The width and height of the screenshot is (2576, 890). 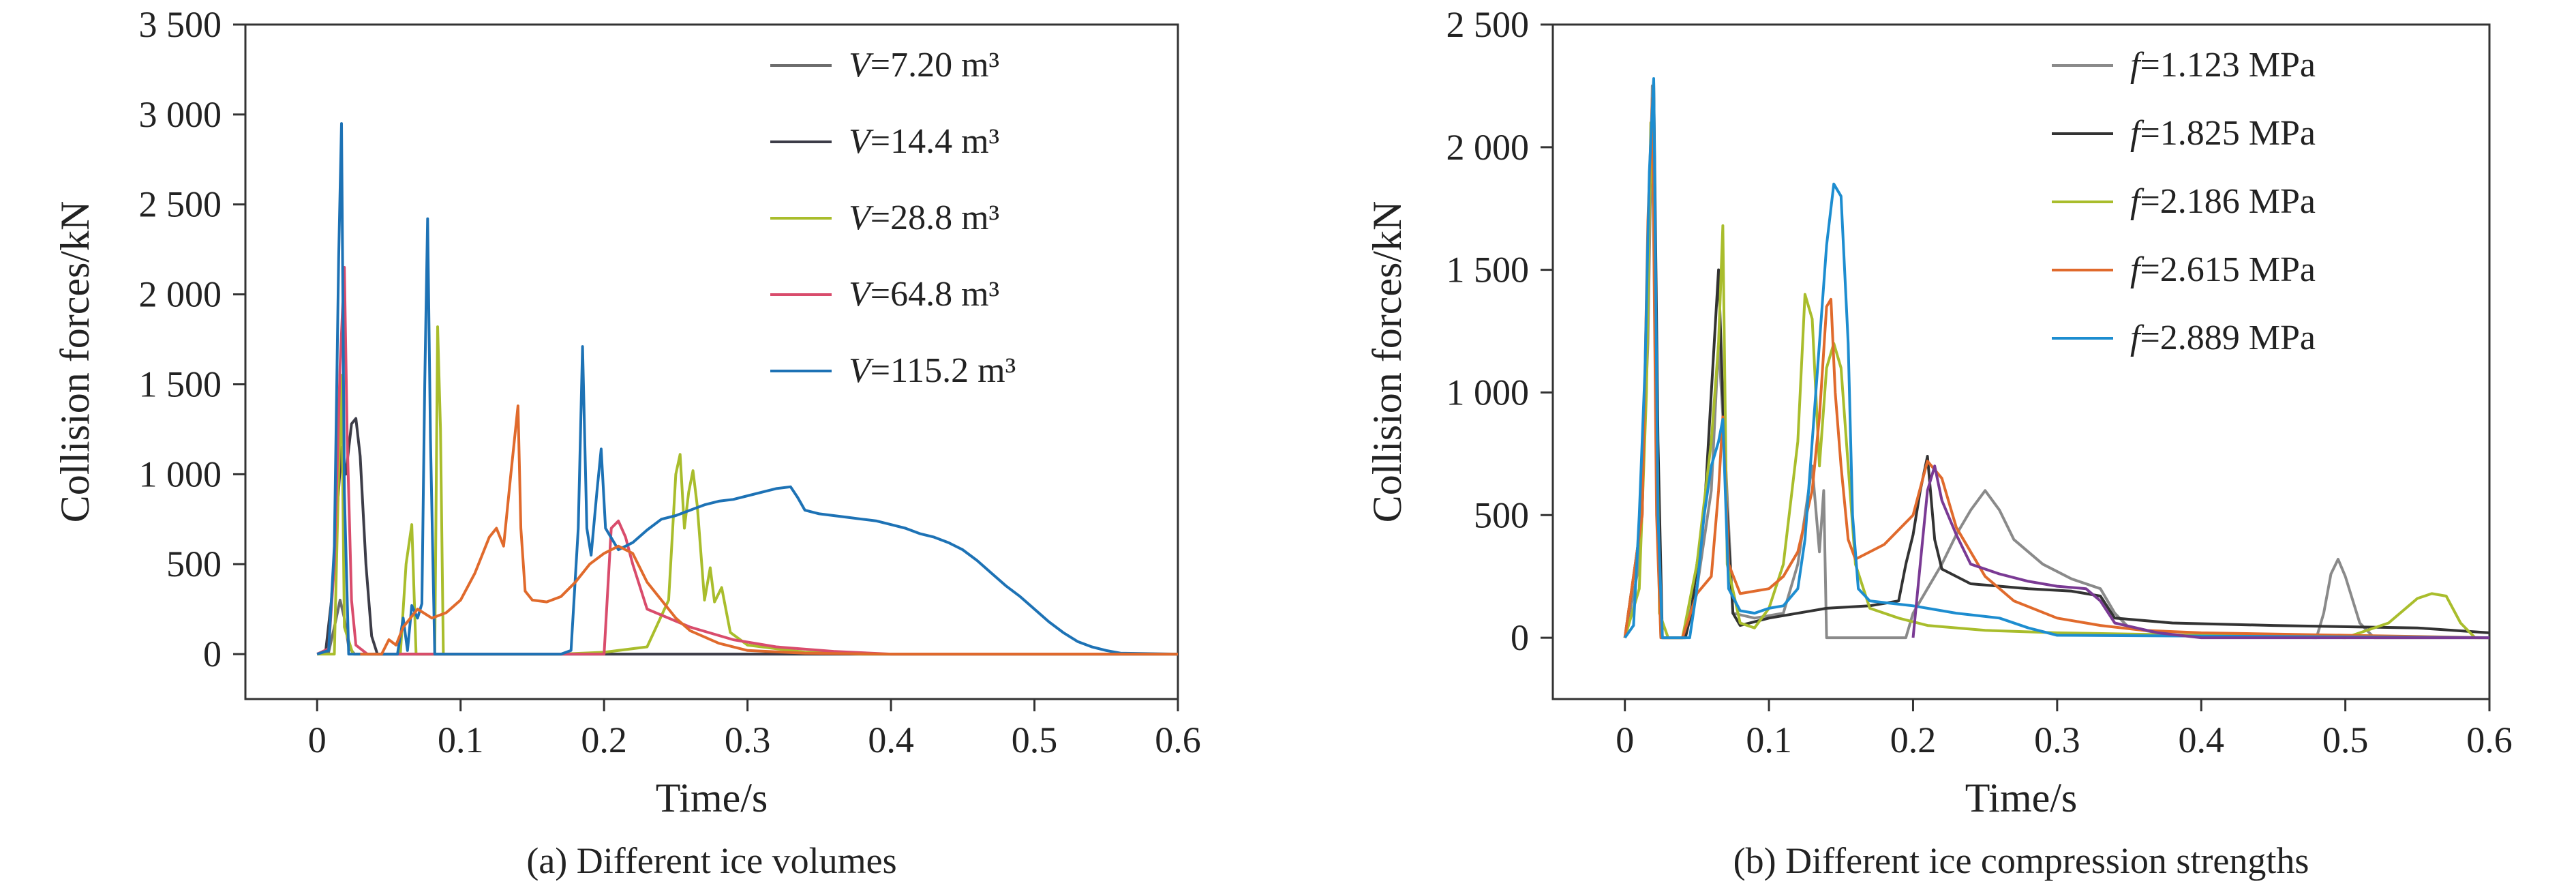 I want to click on legend-label: V=64.8 m³, so click(x=924, y=294).